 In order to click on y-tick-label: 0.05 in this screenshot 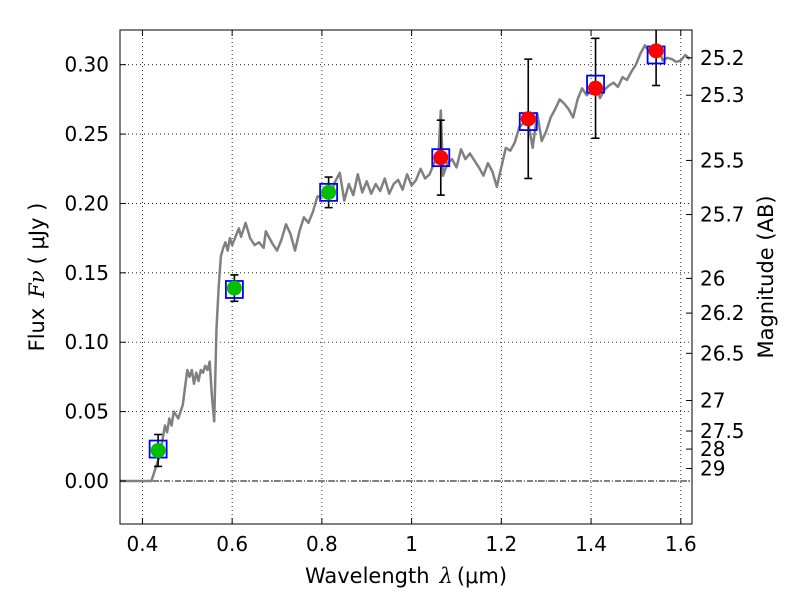, I will do `click(86, 412)`.